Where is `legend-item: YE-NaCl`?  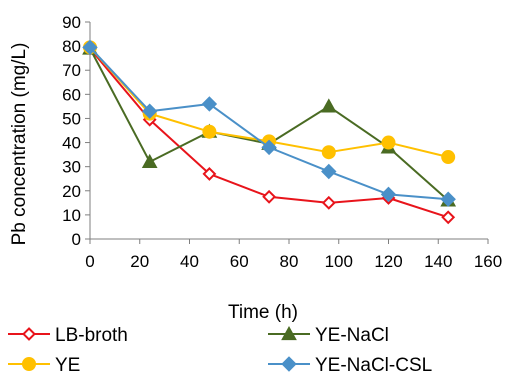
legend-item: YE-NaCl is located at coordinates (328, 335).